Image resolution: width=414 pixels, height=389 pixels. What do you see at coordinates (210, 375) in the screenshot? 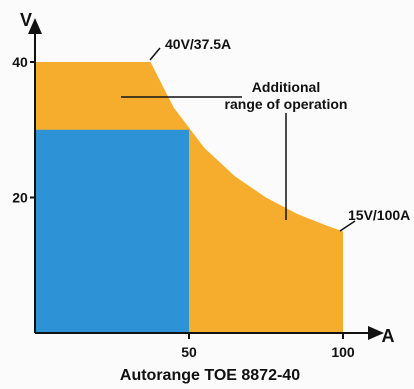
I see `chart-title: Autorange TOE 8872-40` at bounding box center [210, 375].